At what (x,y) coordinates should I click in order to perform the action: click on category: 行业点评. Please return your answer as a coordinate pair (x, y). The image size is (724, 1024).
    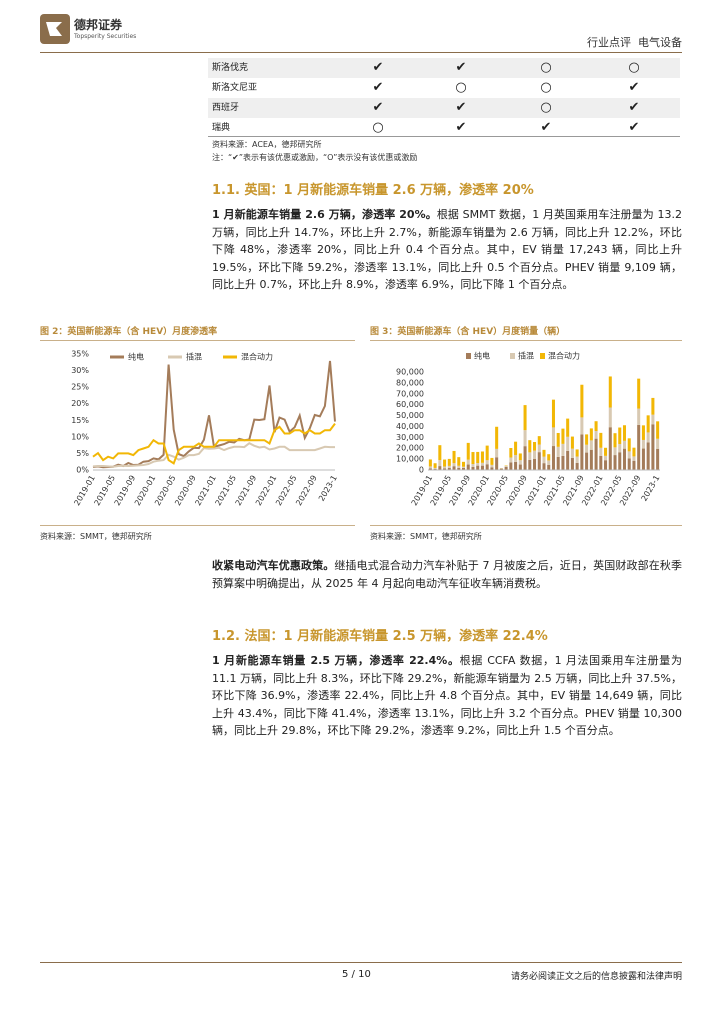
    Looking at the image, I should click on (609, 42).